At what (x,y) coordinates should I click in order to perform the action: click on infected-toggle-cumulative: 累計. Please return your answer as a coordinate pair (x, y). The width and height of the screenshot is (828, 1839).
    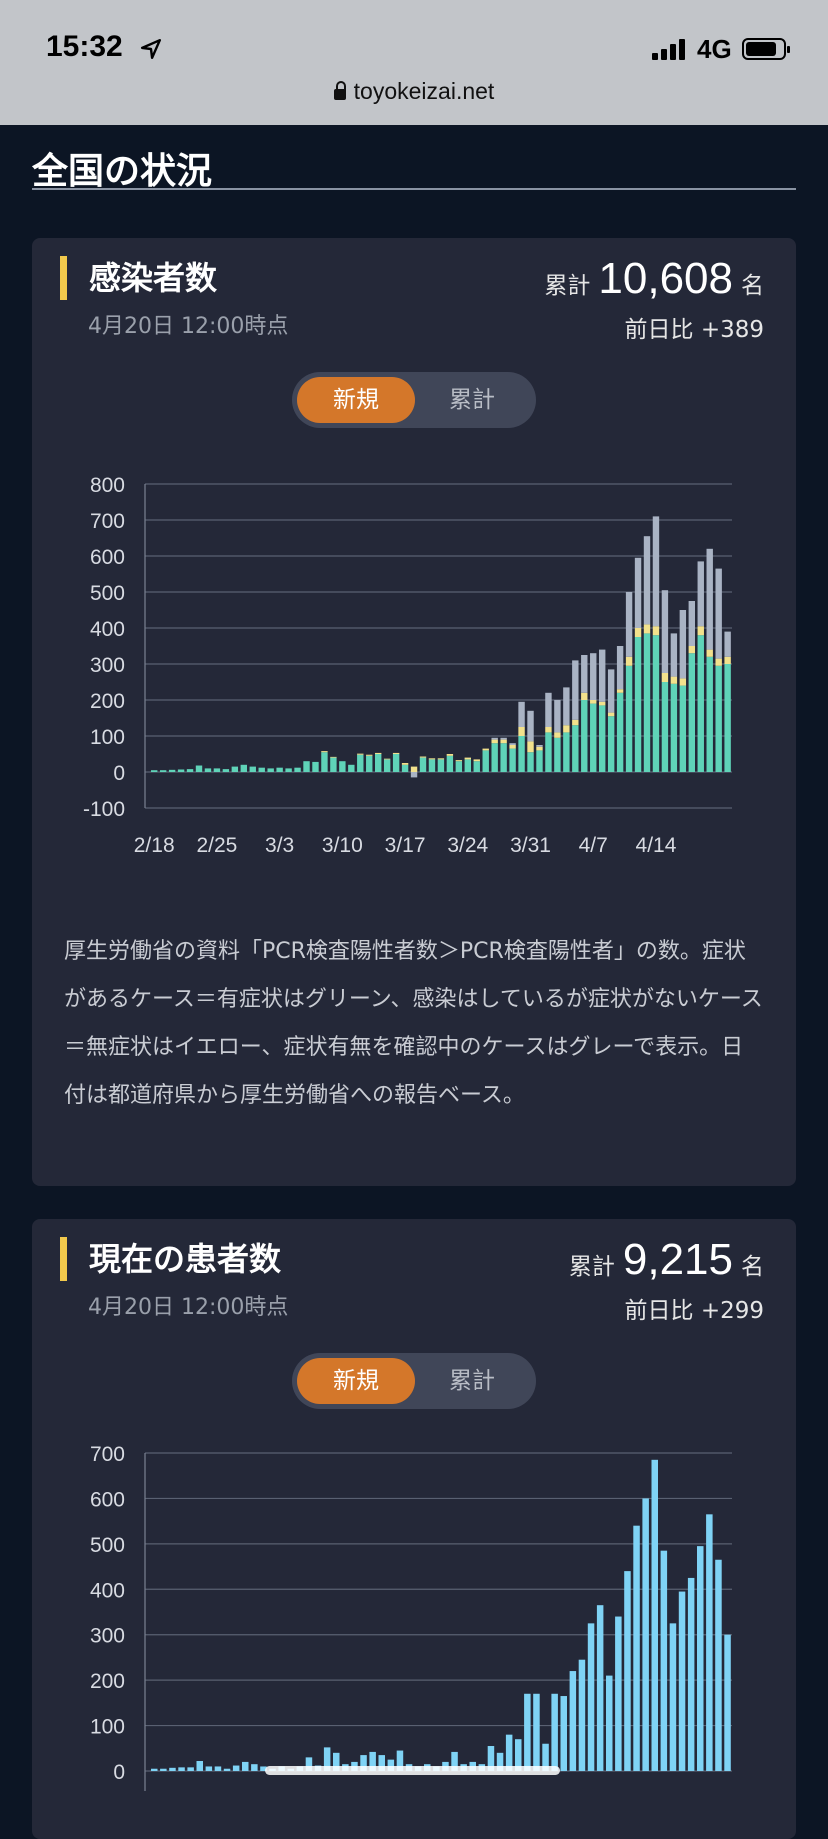
    Looking at the image, I should click on (472, 400).